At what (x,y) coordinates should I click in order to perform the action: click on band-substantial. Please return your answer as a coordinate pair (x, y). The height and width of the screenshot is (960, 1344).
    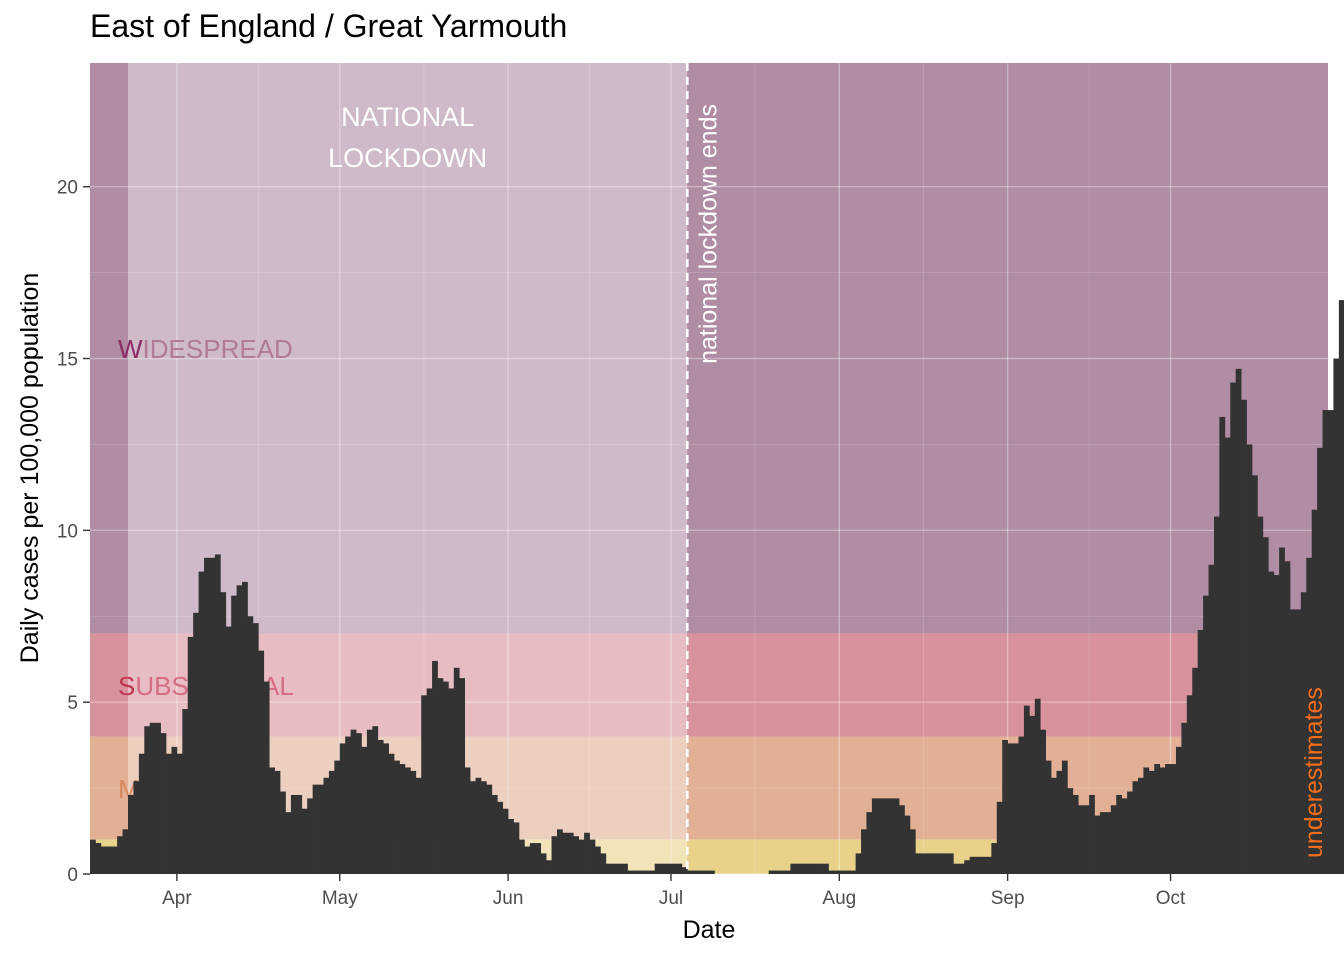
    Looking at the image, I should click on (709, 685).